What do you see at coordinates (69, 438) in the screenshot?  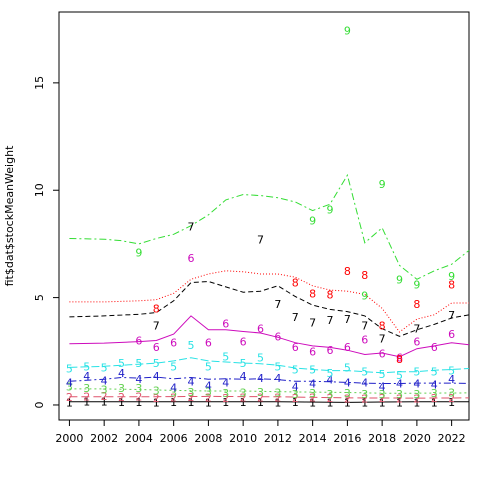 I see `x-tick-label: 2000` at bounding box center [69, 438].